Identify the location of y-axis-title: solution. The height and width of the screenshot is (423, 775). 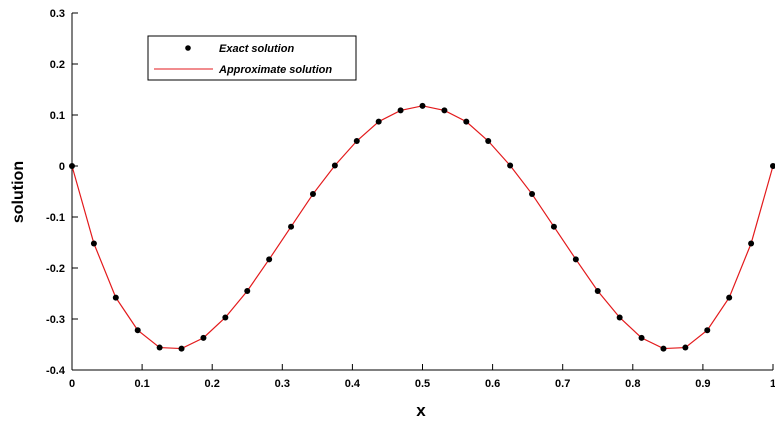
(18, 192).